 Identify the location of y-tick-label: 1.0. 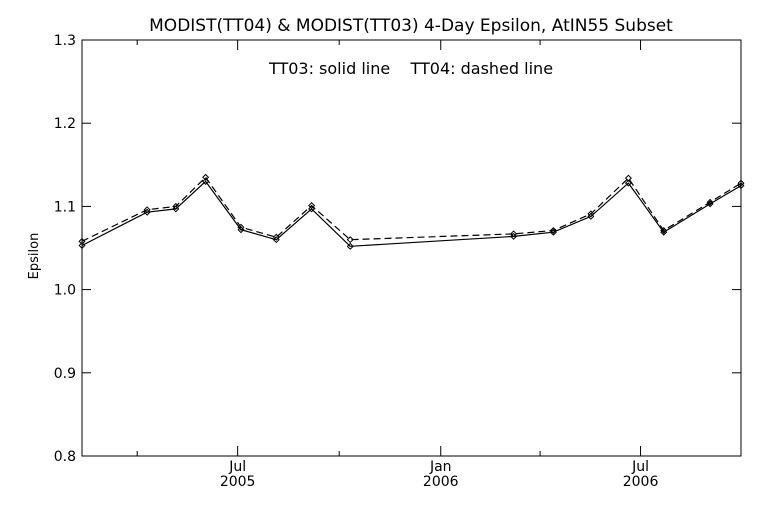
(65, 291).